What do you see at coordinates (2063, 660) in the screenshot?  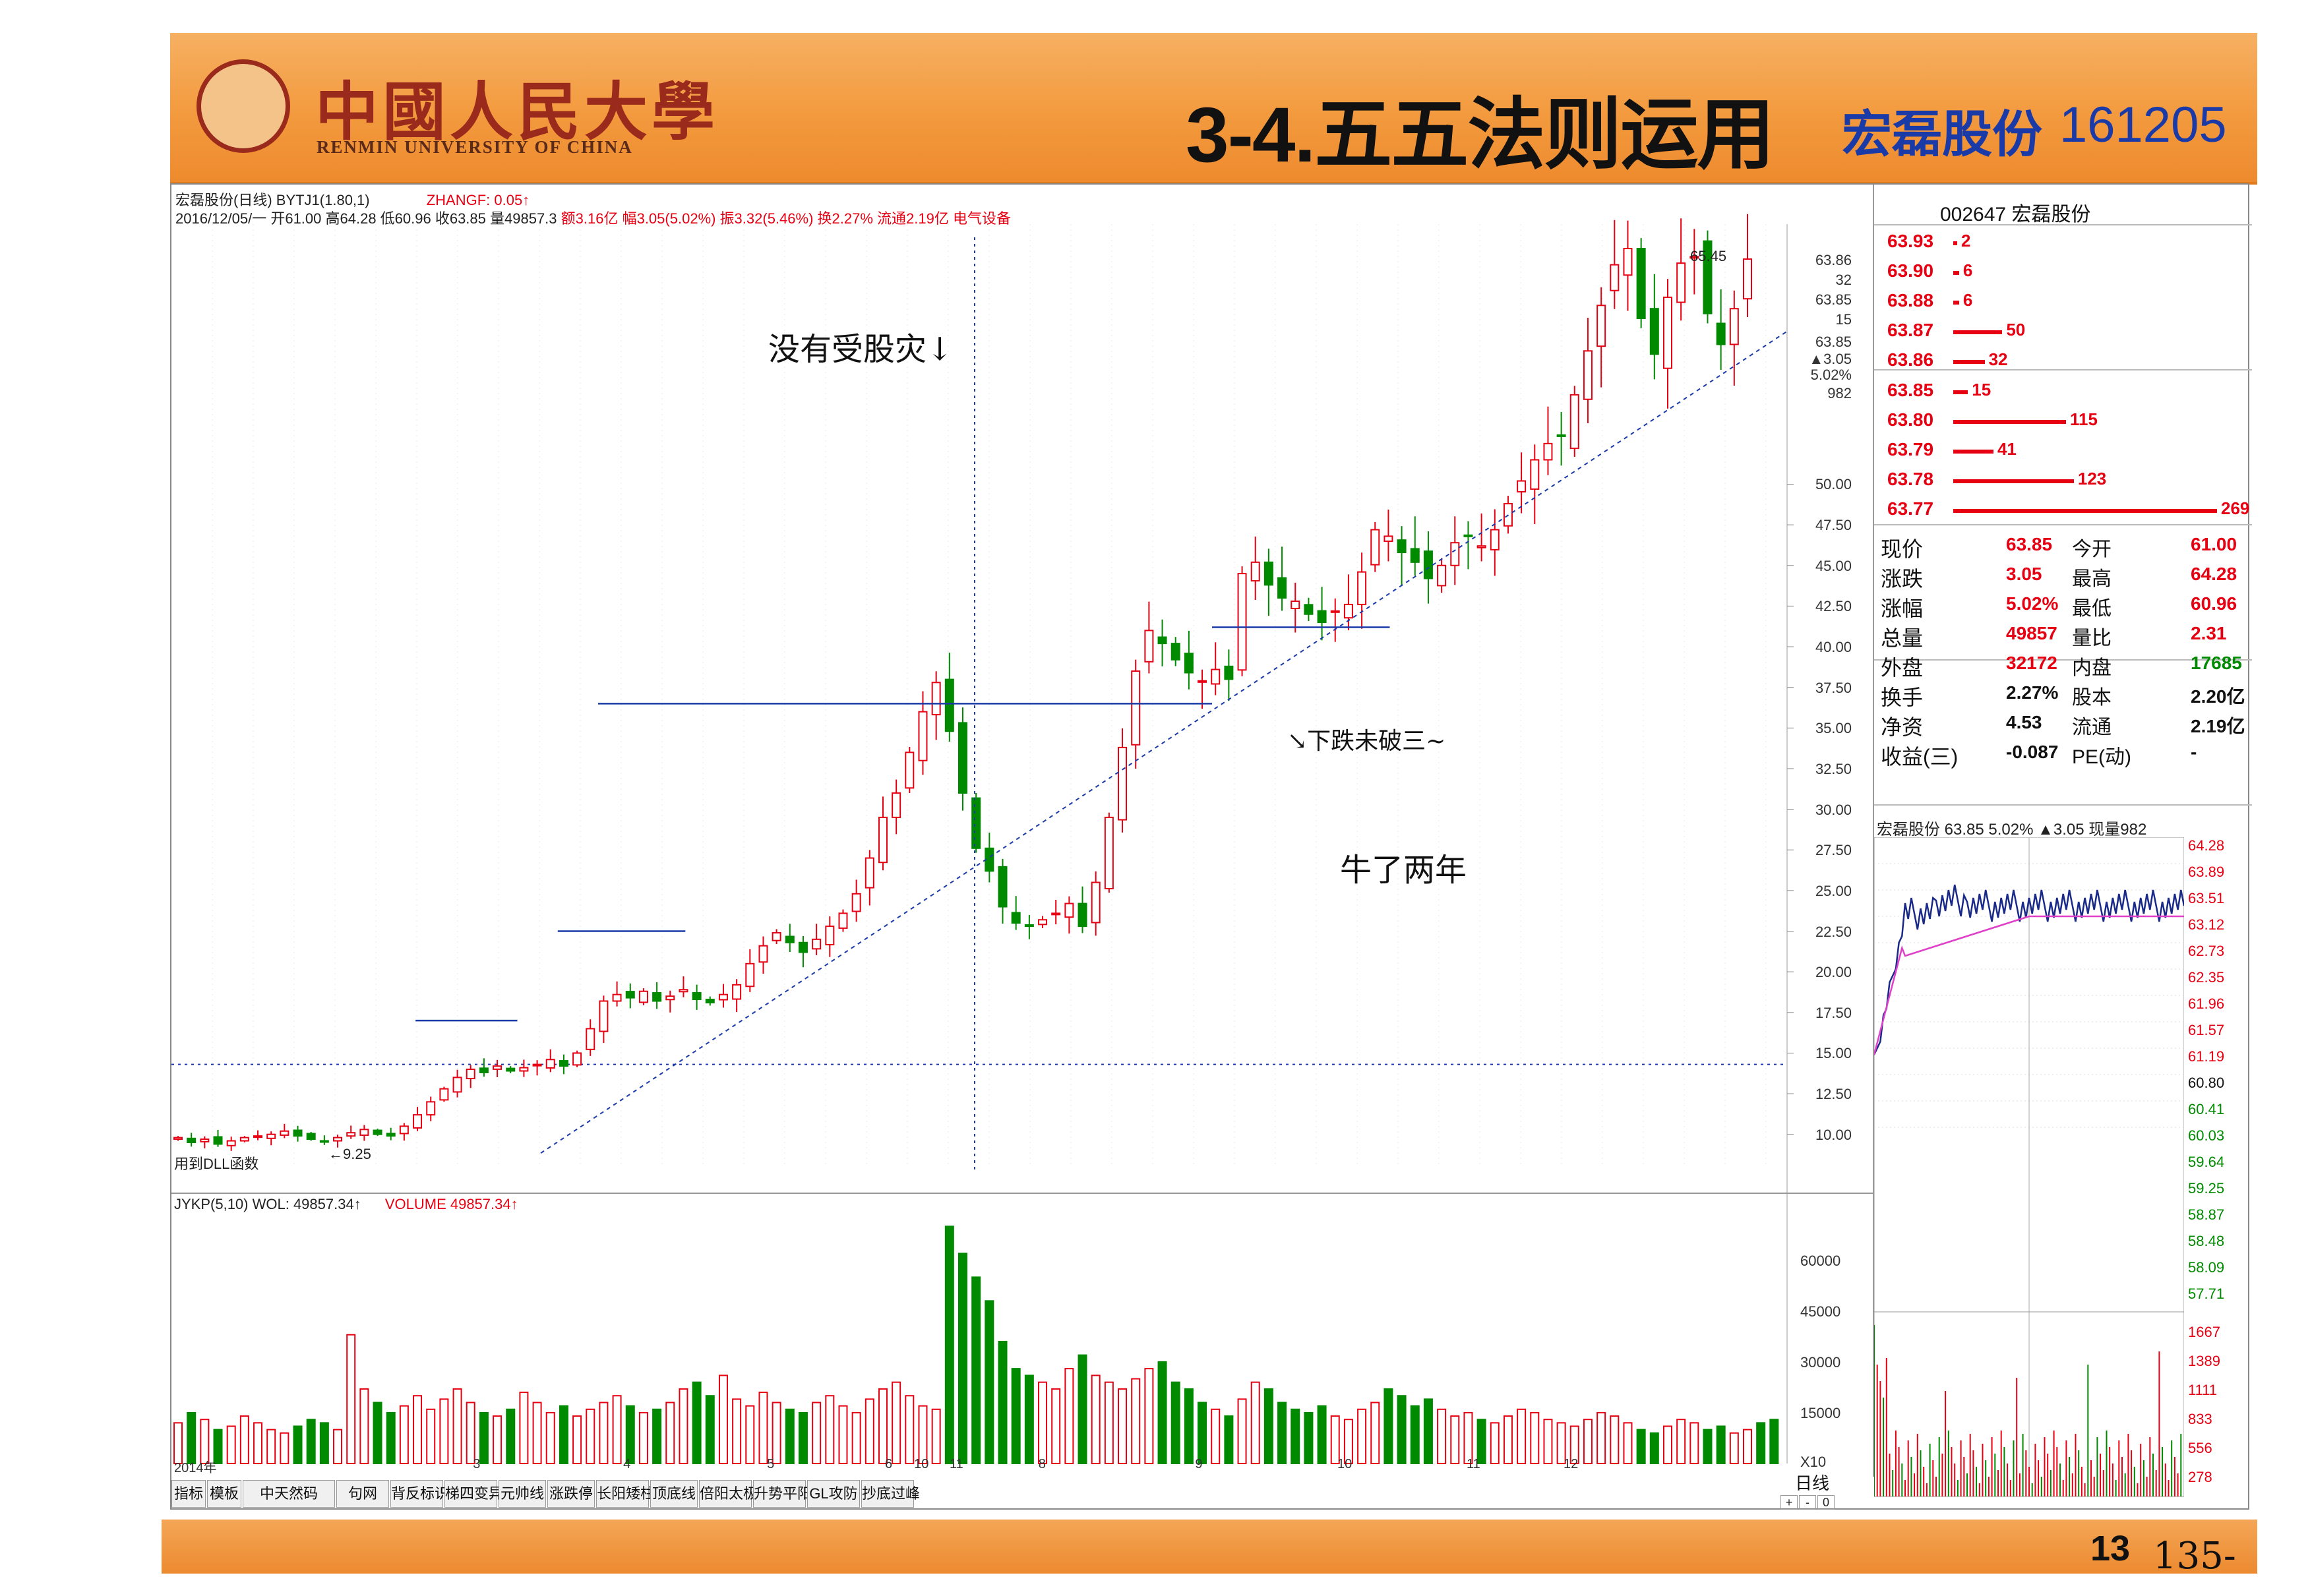 I see `quote-divider` at bounding box center [2063, 660].